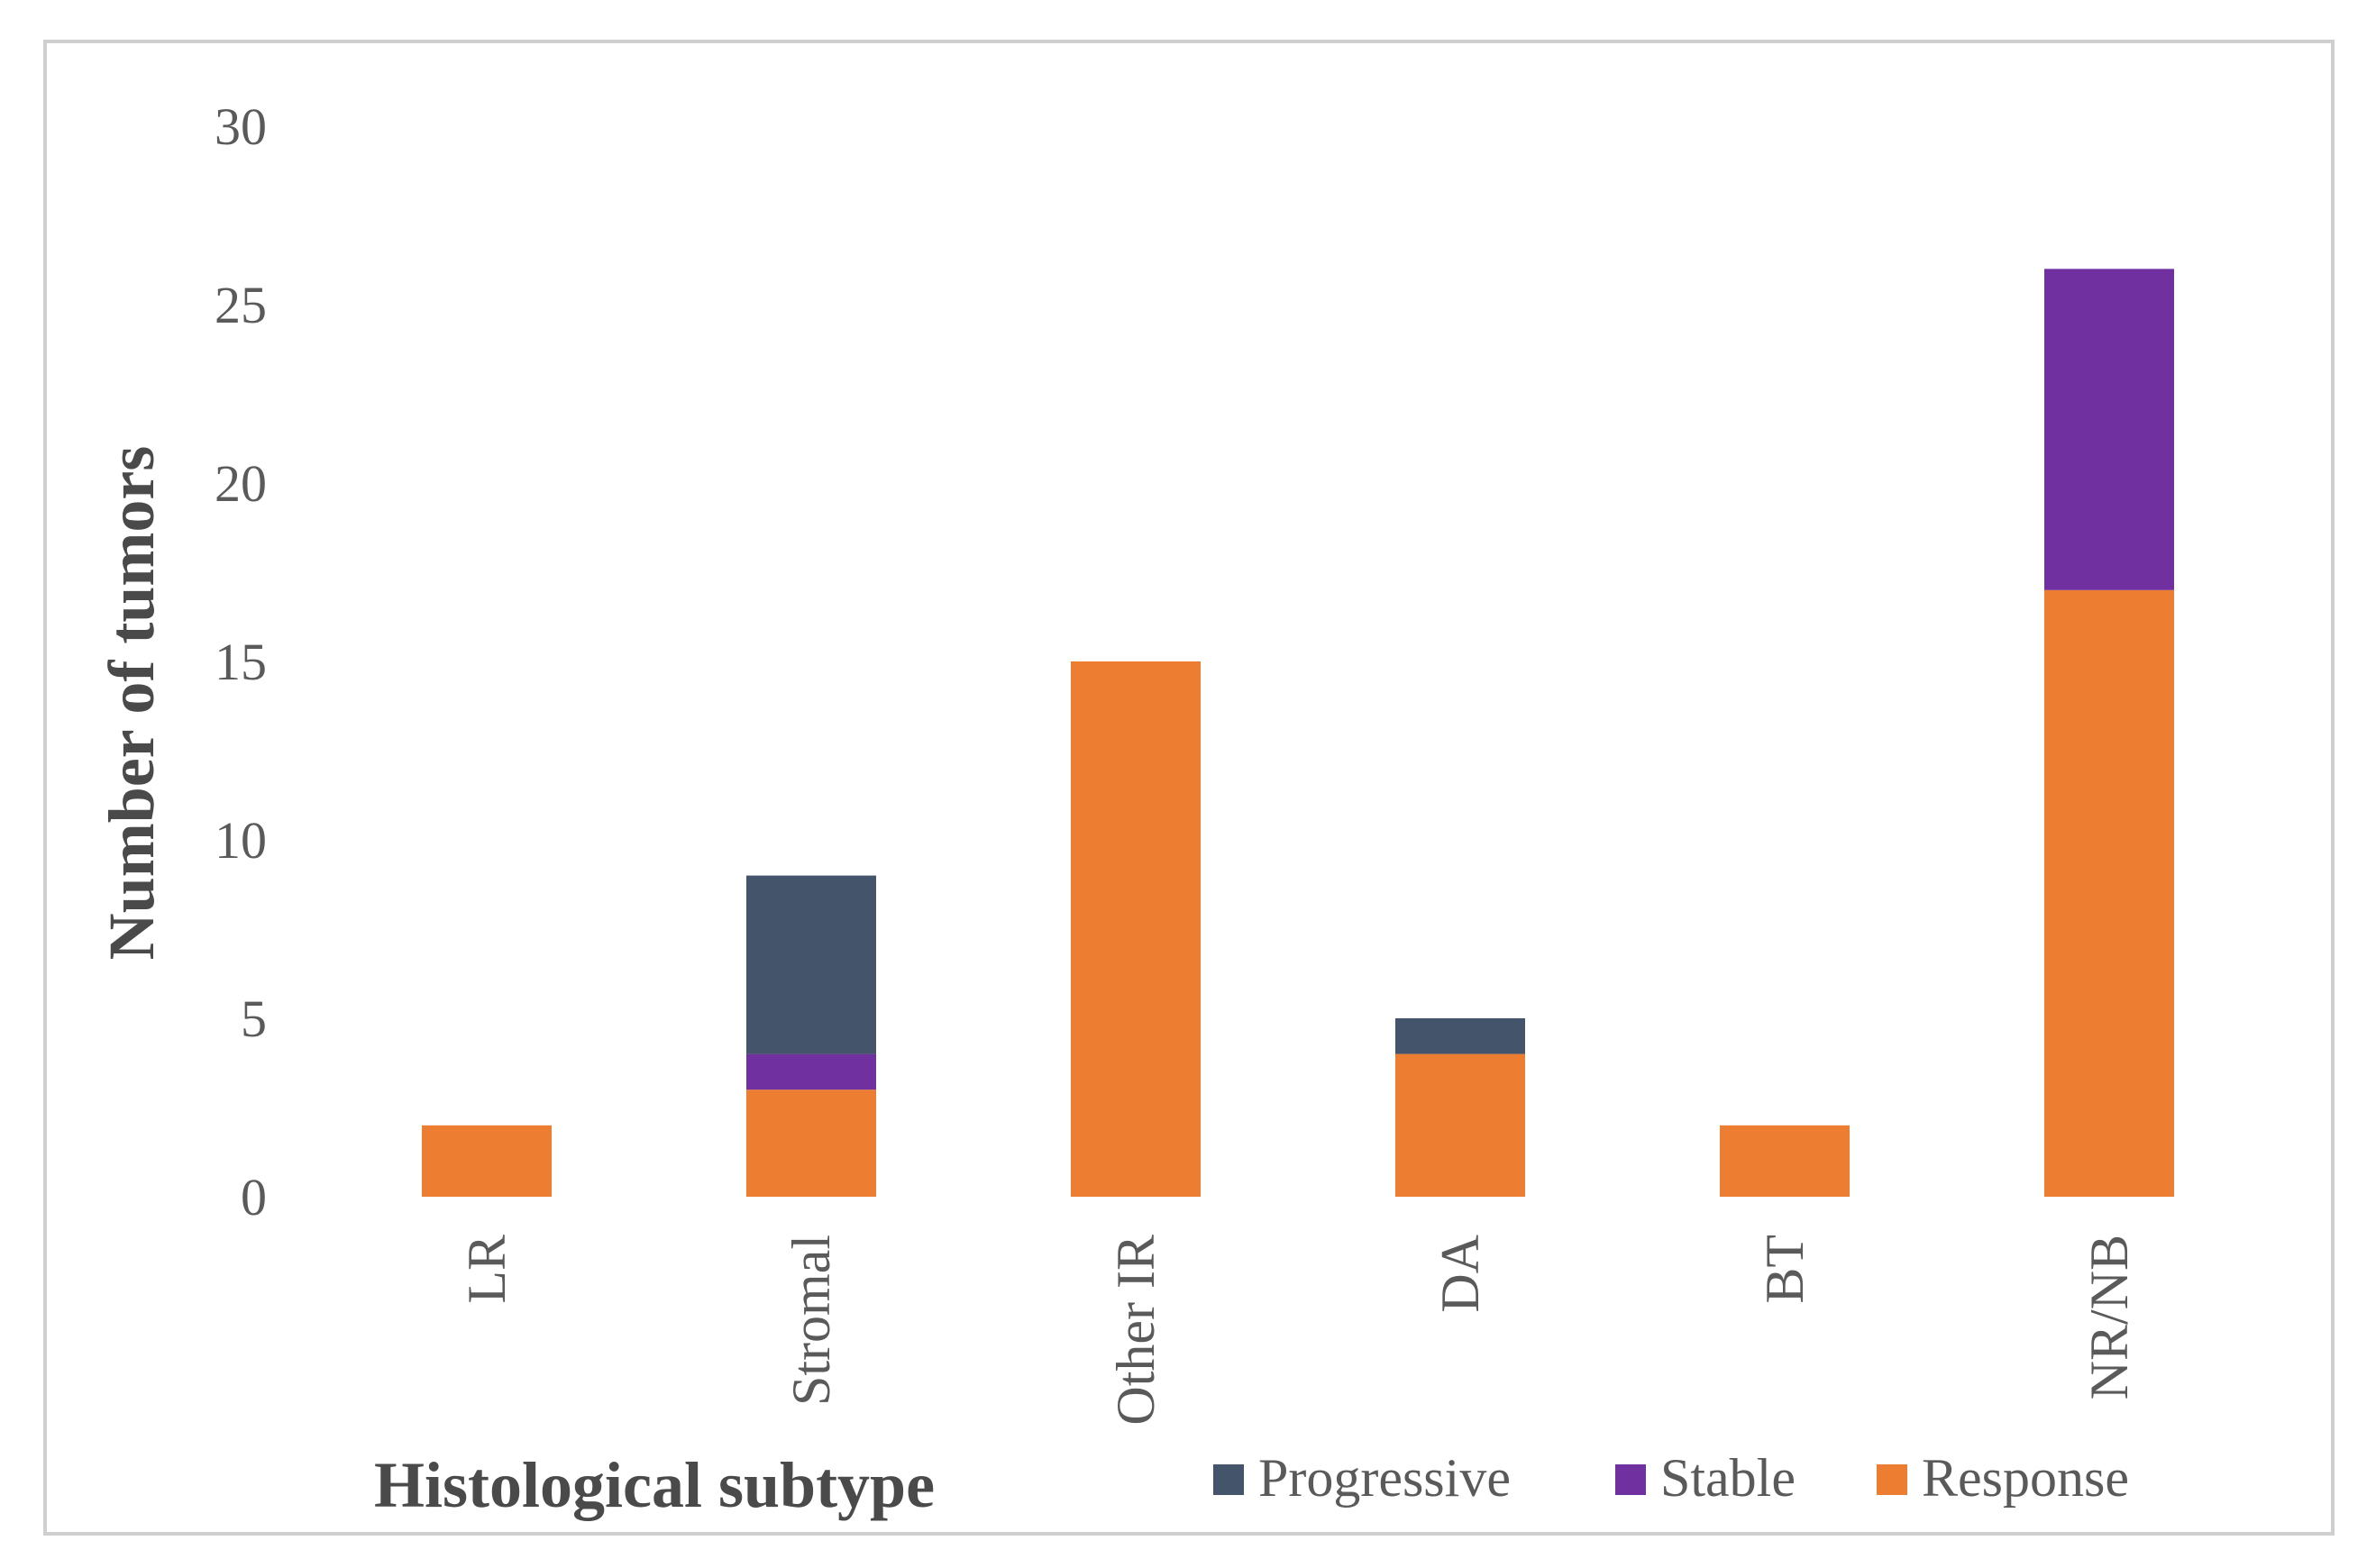  I want to click on legend-swatch-response, so click(1892, 1479).